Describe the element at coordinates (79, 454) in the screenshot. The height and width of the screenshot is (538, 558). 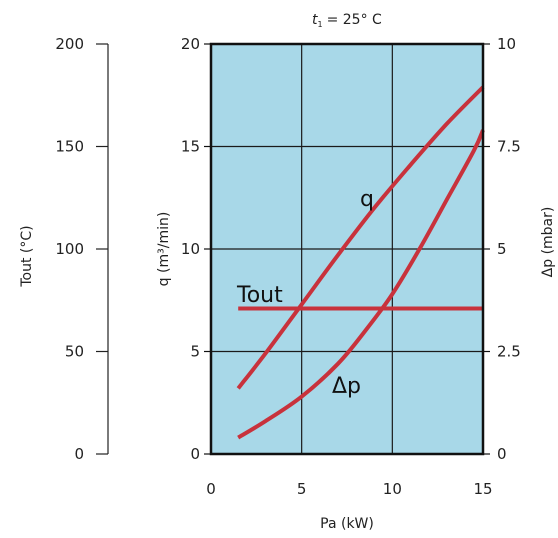
I see `tout-tick-label: 0` at that location.